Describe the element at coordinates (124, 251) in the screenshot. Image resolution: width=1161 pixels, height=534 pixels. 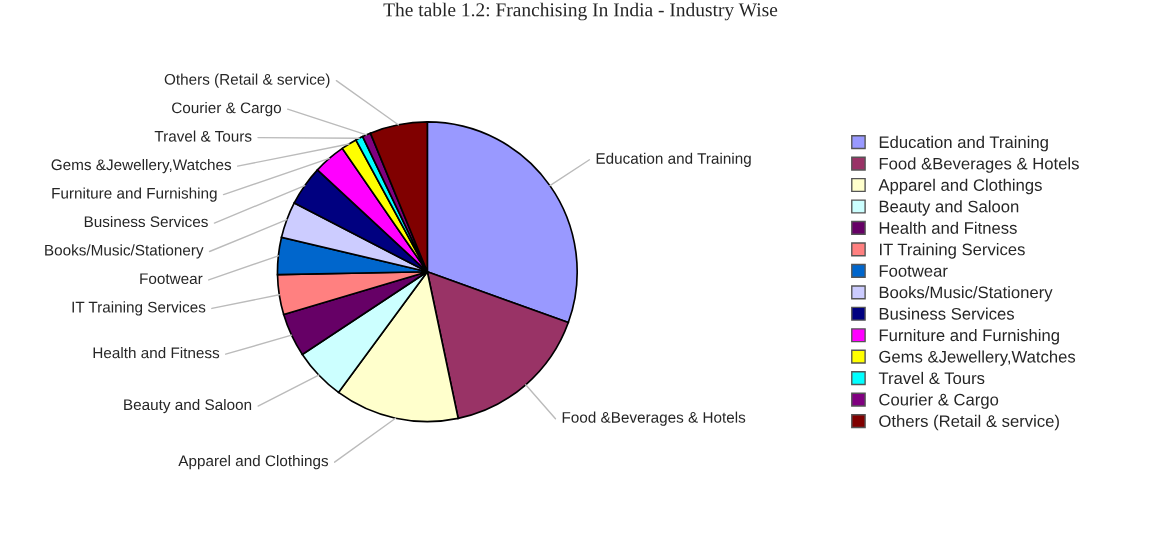
I see `slice-label: Books/Music/Stationery` at that location.